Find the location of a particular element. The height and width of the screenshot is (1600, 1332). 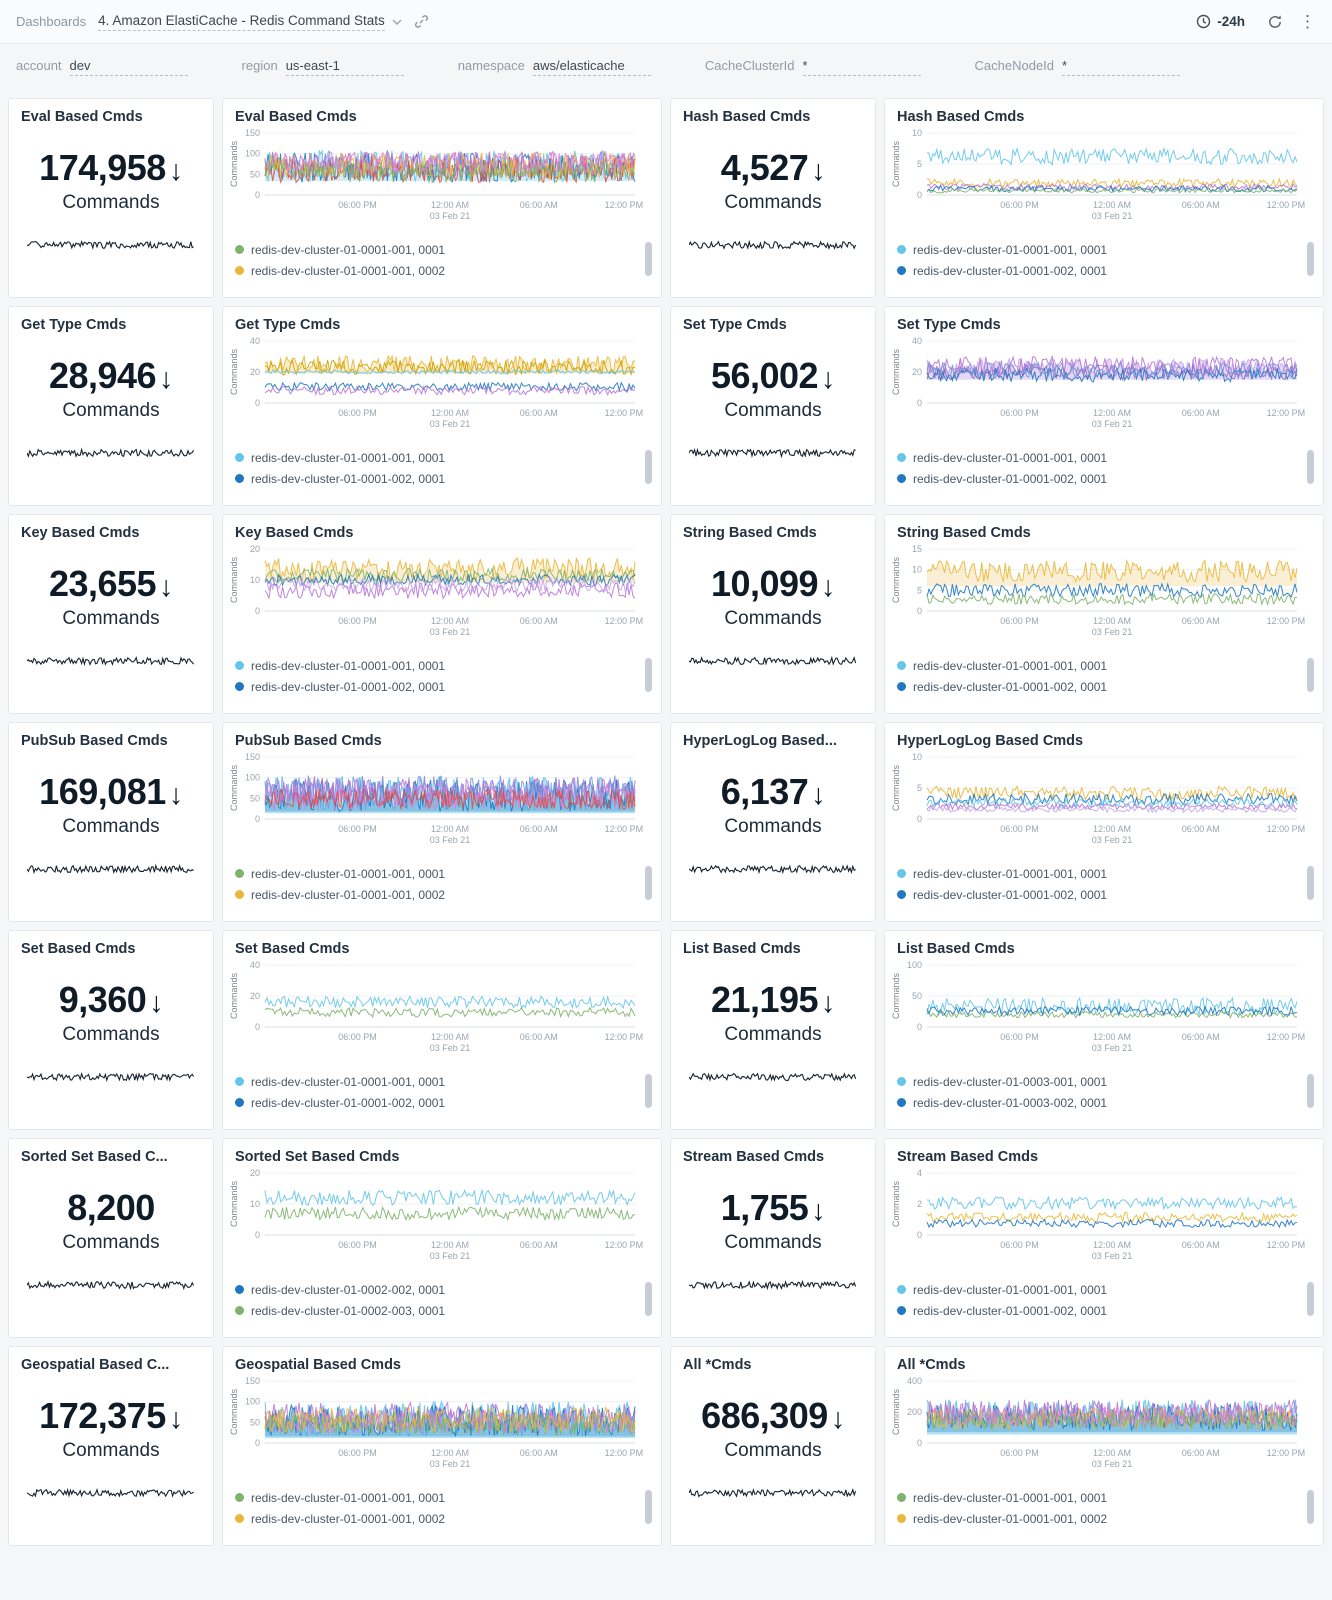

svg-text: Commands is located at coordinates (234, 1411).